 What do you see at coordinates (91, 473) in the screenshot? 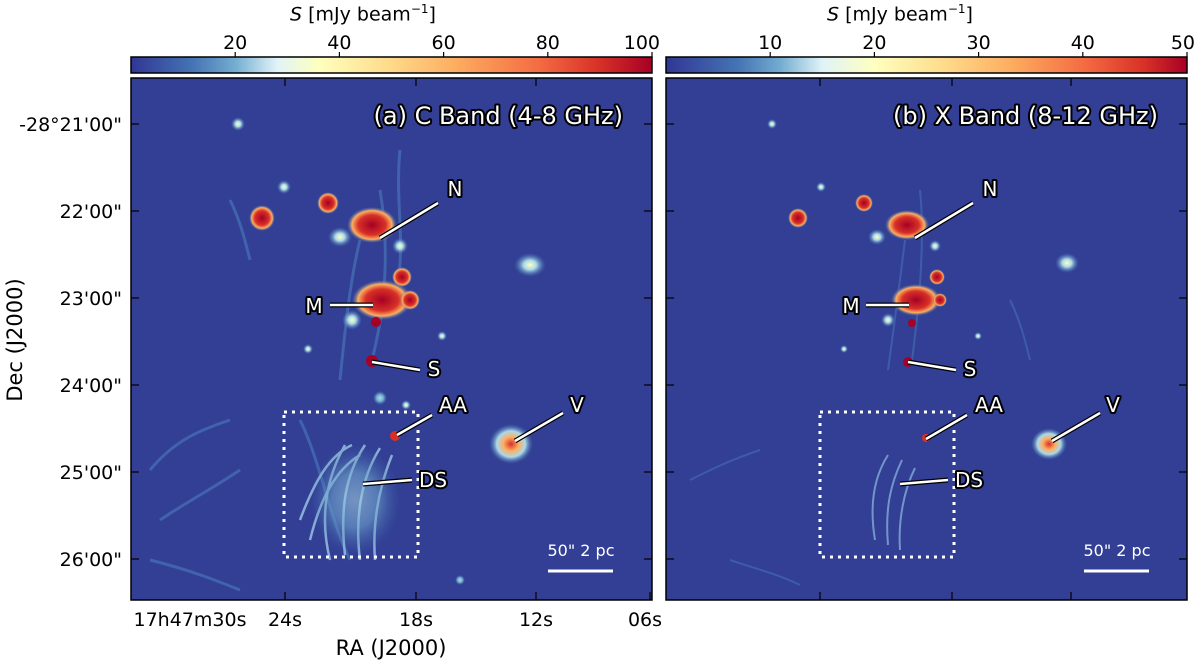
I see `y-tick-label: 25'00"` at bounding box center [91, 473].